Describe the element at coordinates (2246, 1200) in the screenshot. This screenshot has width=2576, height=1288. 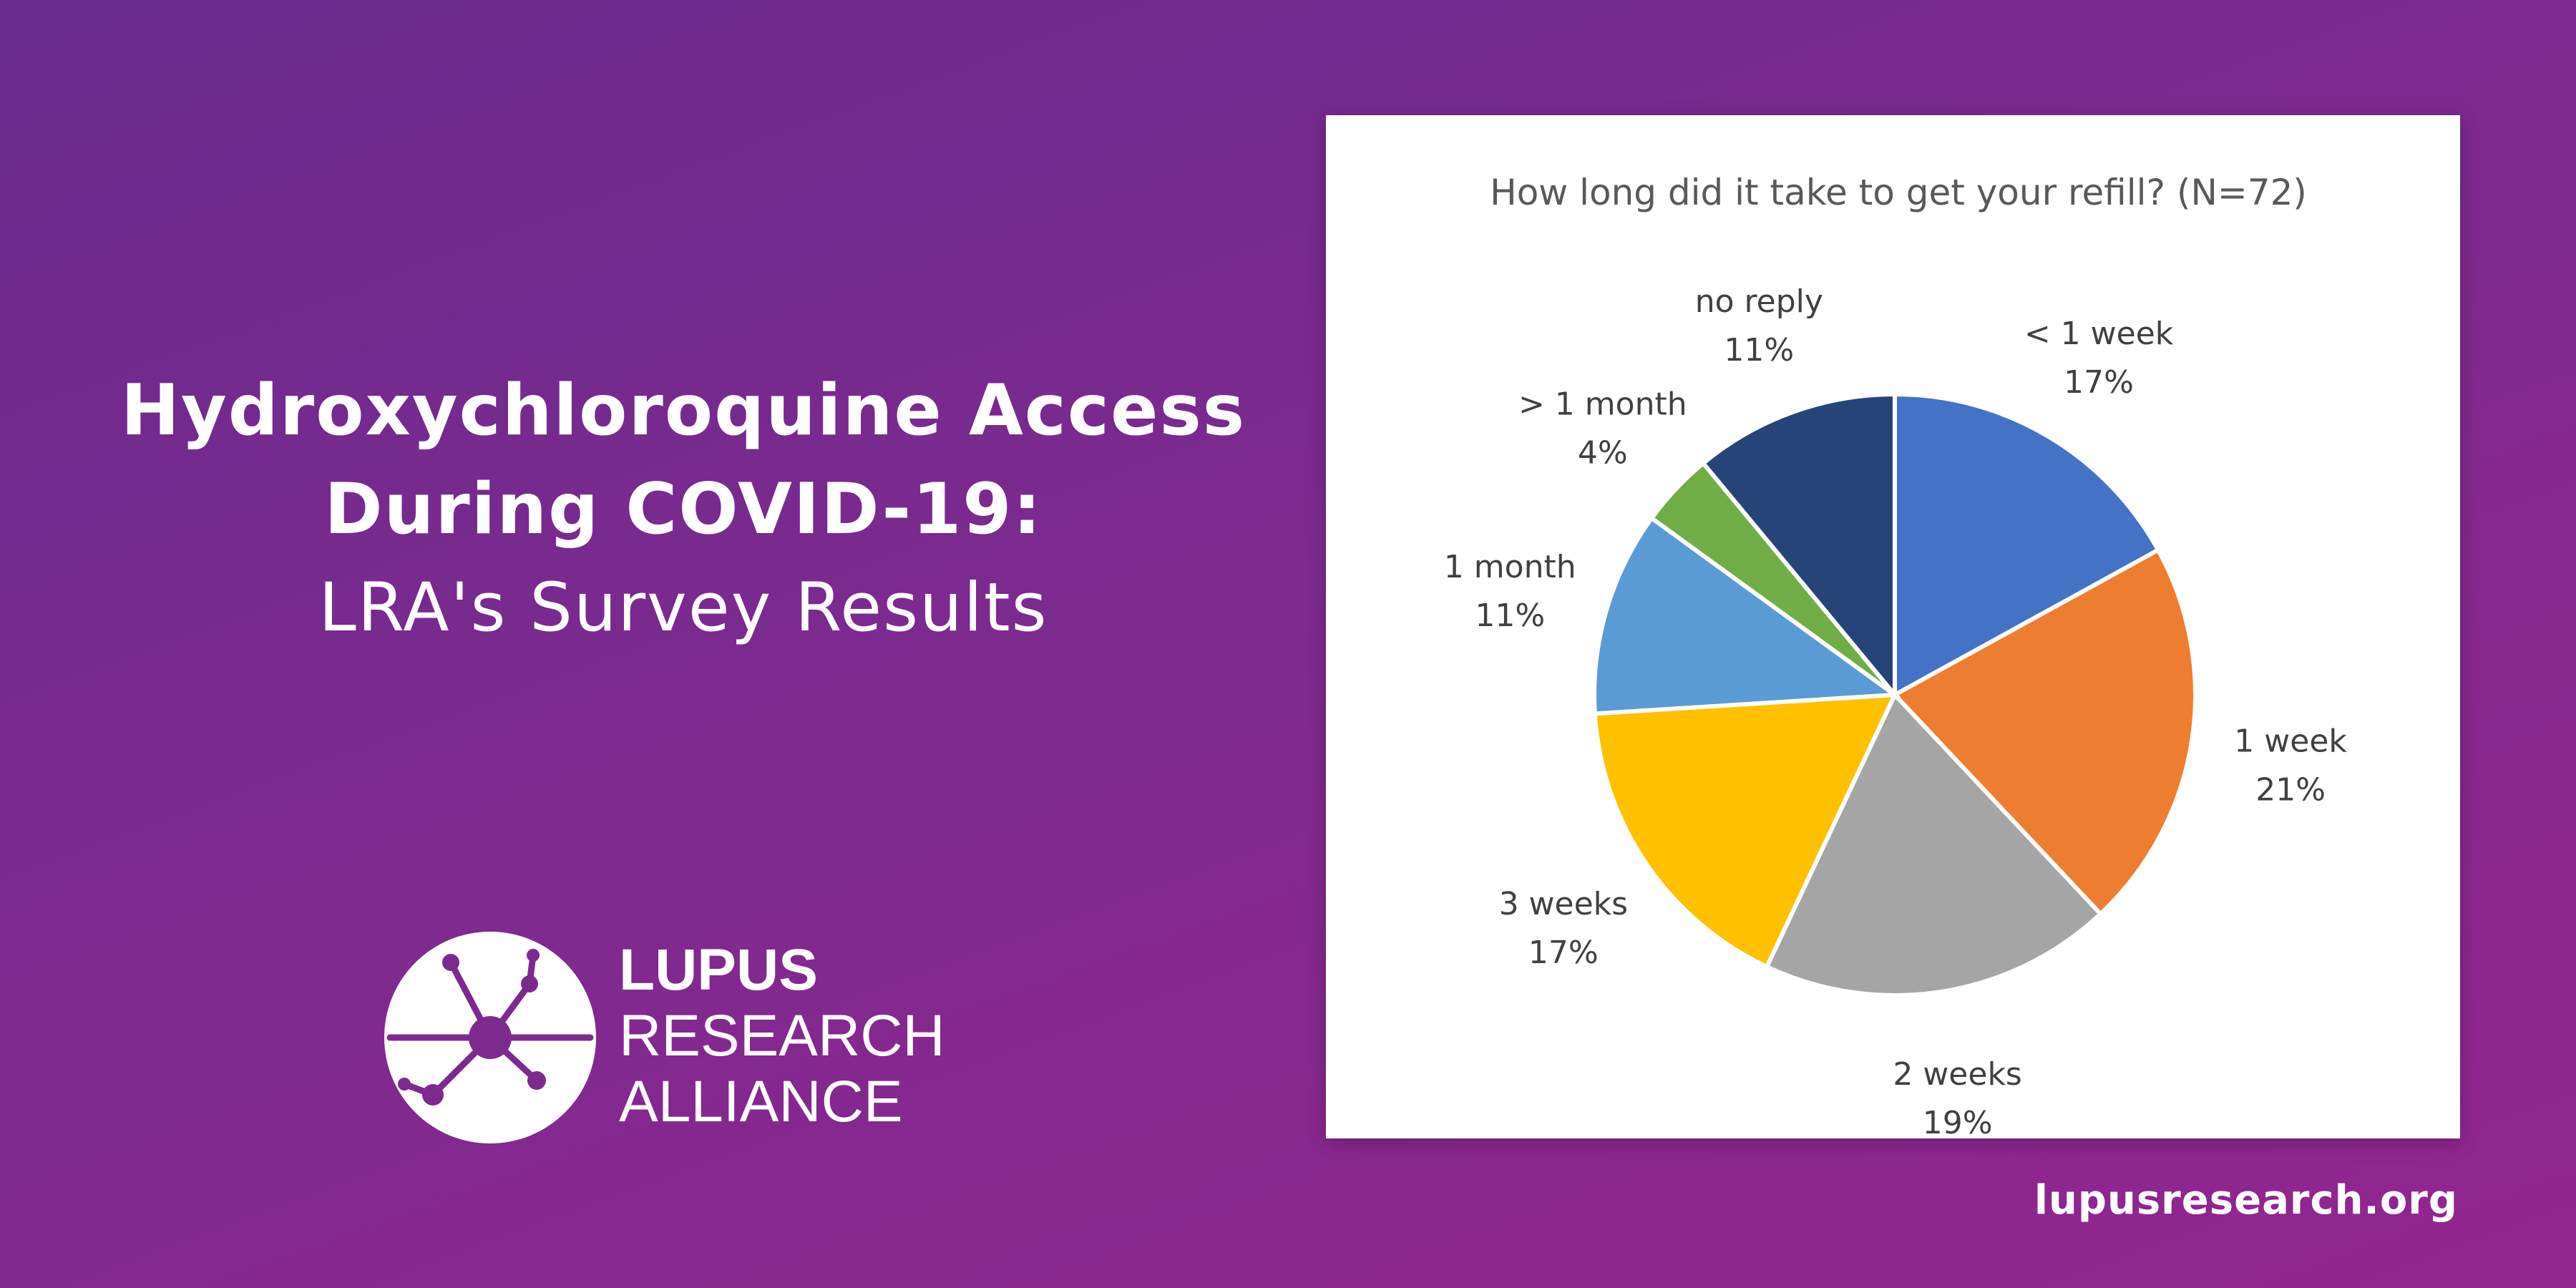
I see `website-url: lupusresearch.org` at that location.